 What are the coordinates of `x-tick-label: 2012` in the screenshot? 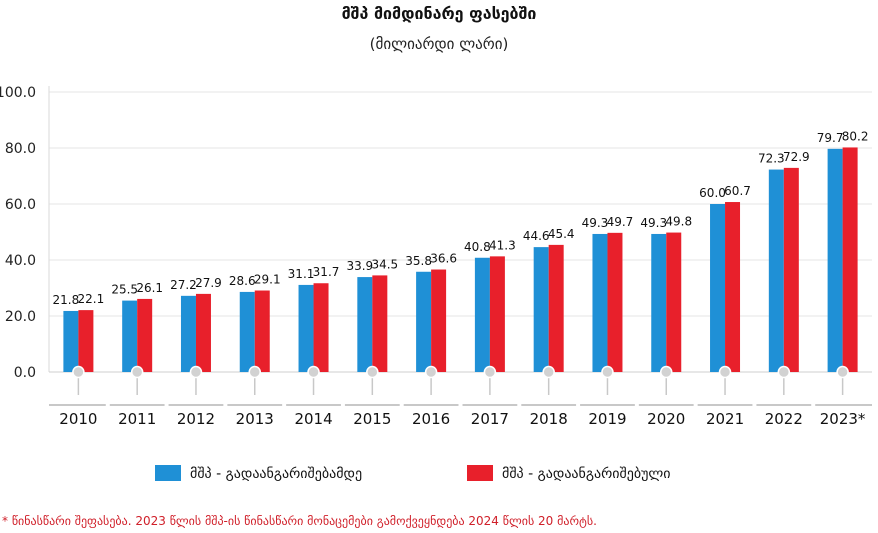 It's located at (196, 419).